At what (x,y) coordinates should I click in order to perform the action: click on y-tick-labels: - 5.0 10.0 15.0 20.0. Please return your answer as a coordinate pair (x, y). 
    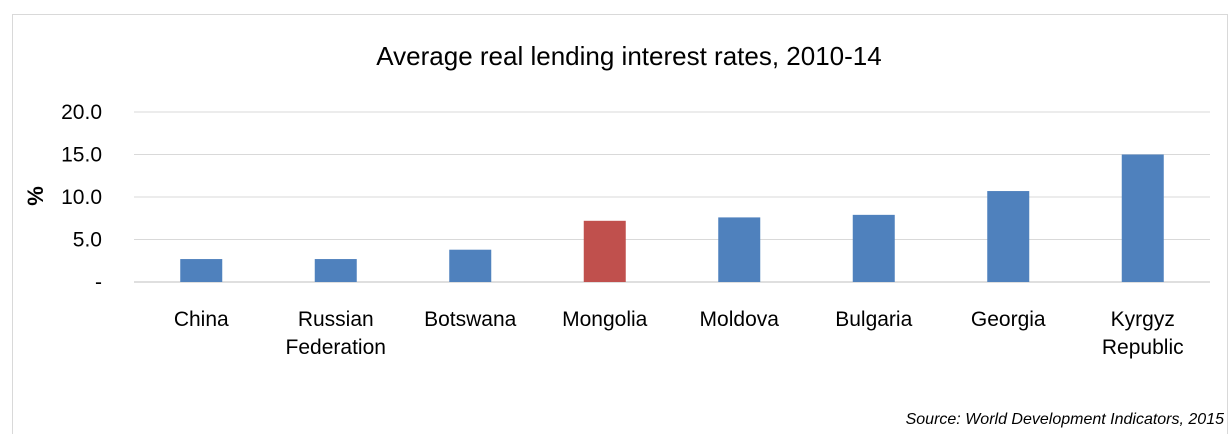
    Looking at the image, I should click on (81, 197).